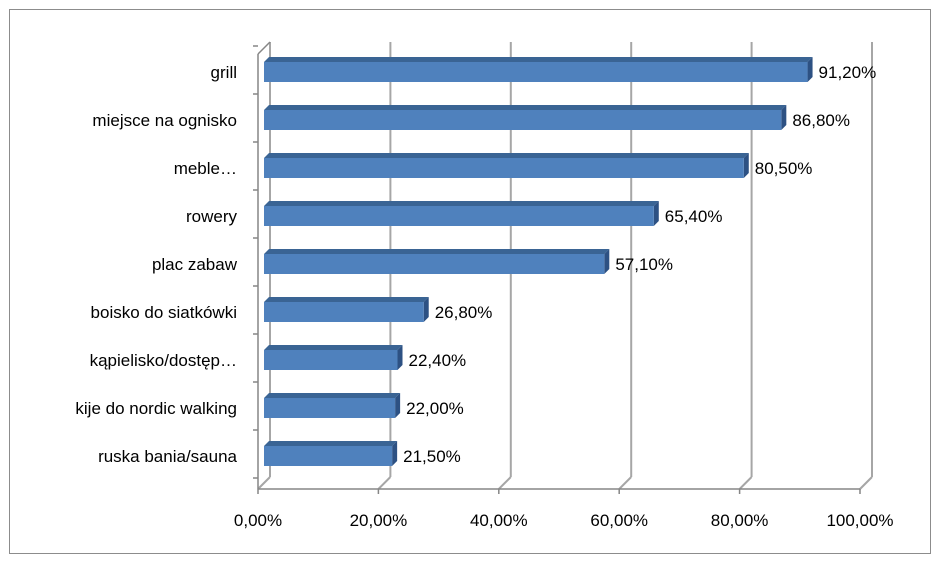 The image size is (941, 563). I want to click on data-label: 91,20%, so click(848, 72).